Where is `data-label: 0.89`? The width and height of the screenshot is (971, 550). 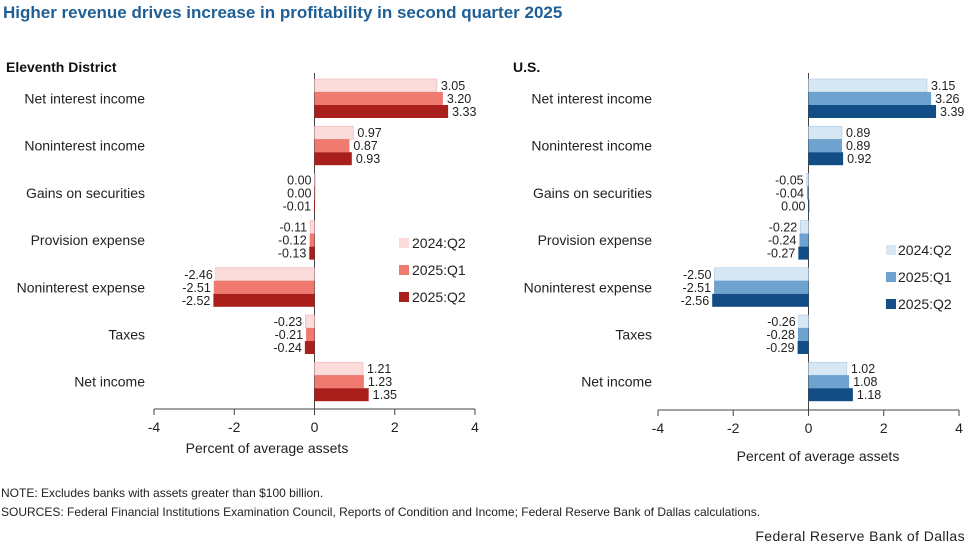 data-label: 0.89 is located at coordinates (858, 133).